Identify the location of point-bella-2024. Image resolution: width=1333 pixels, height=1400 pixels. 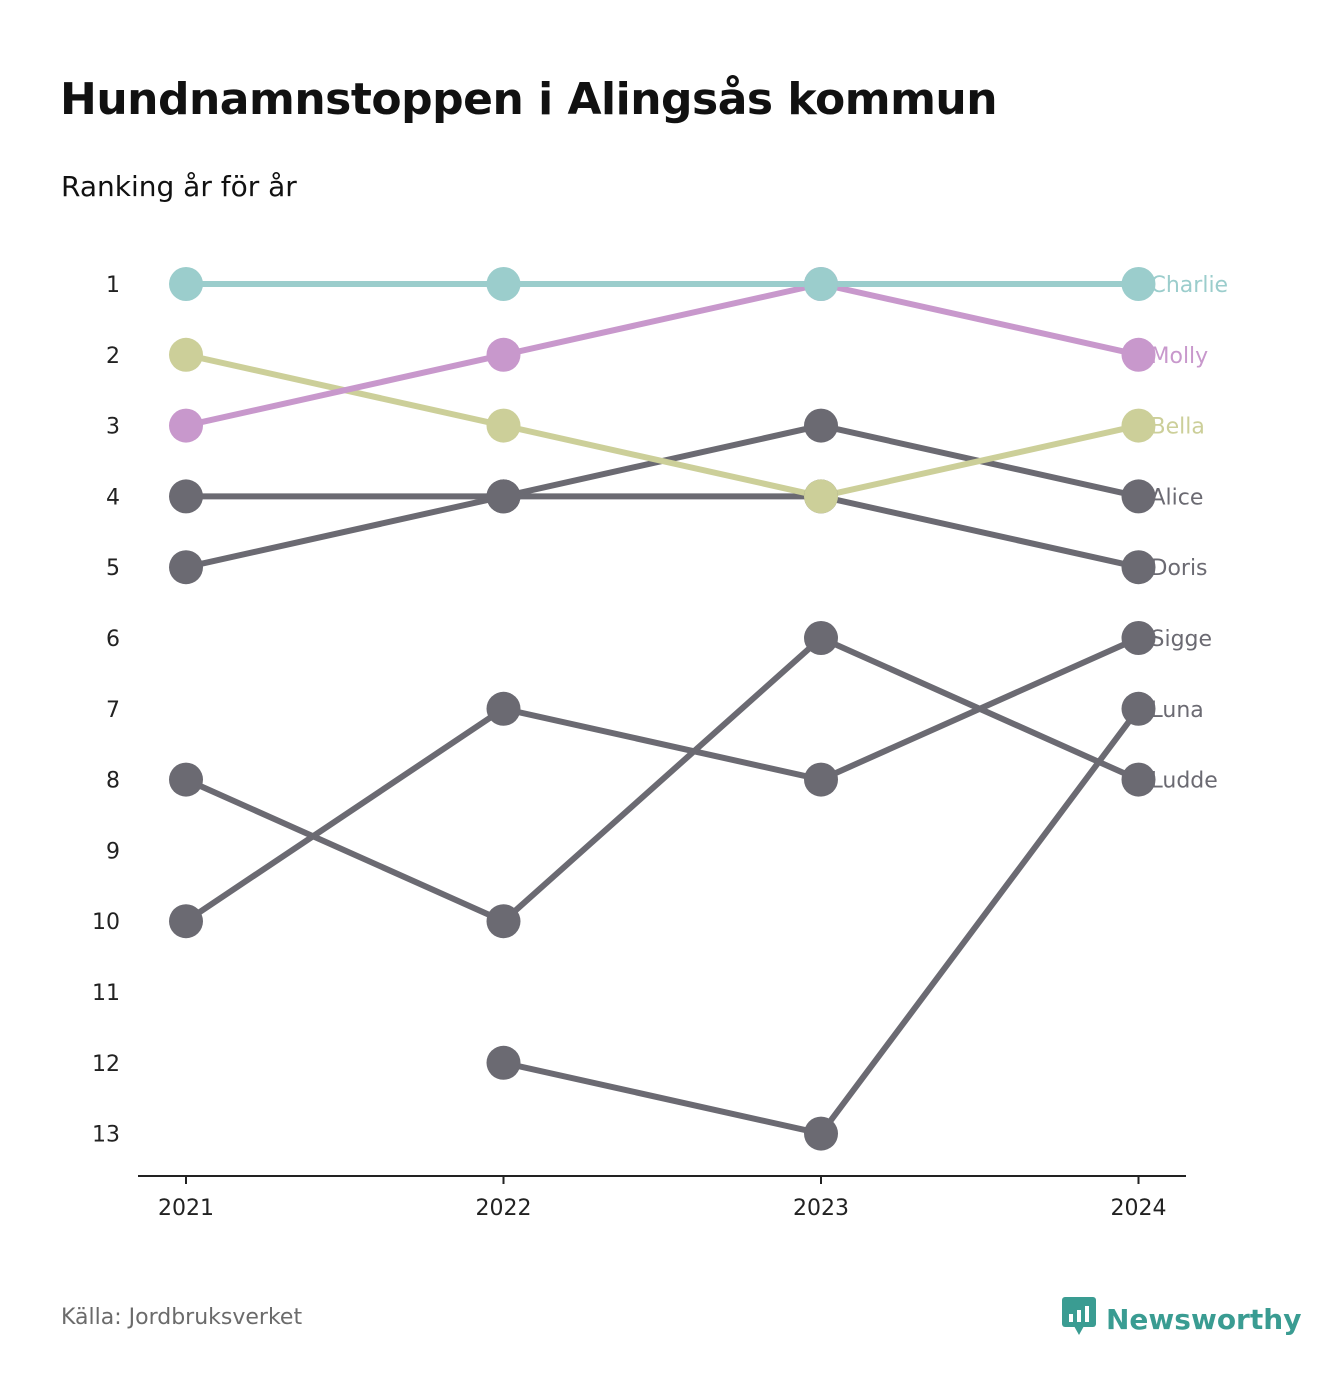
(1138, 425).